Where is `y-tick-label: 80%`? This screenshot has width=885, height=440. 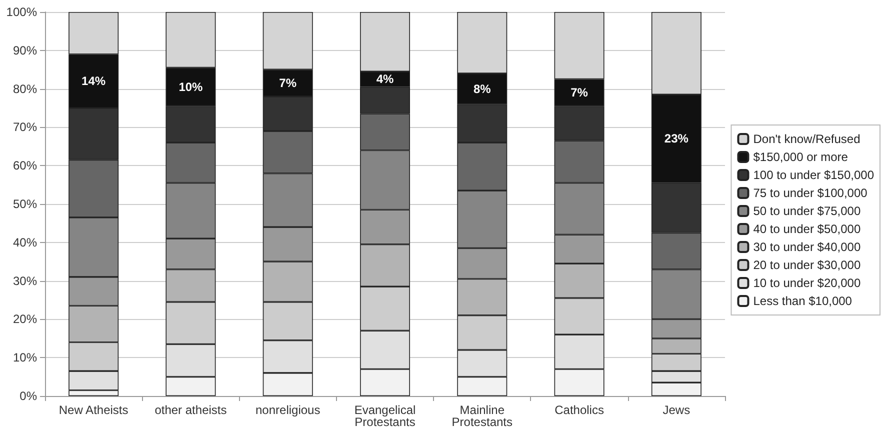 y-tick-label: 80% is located at coordinates (25, 89).